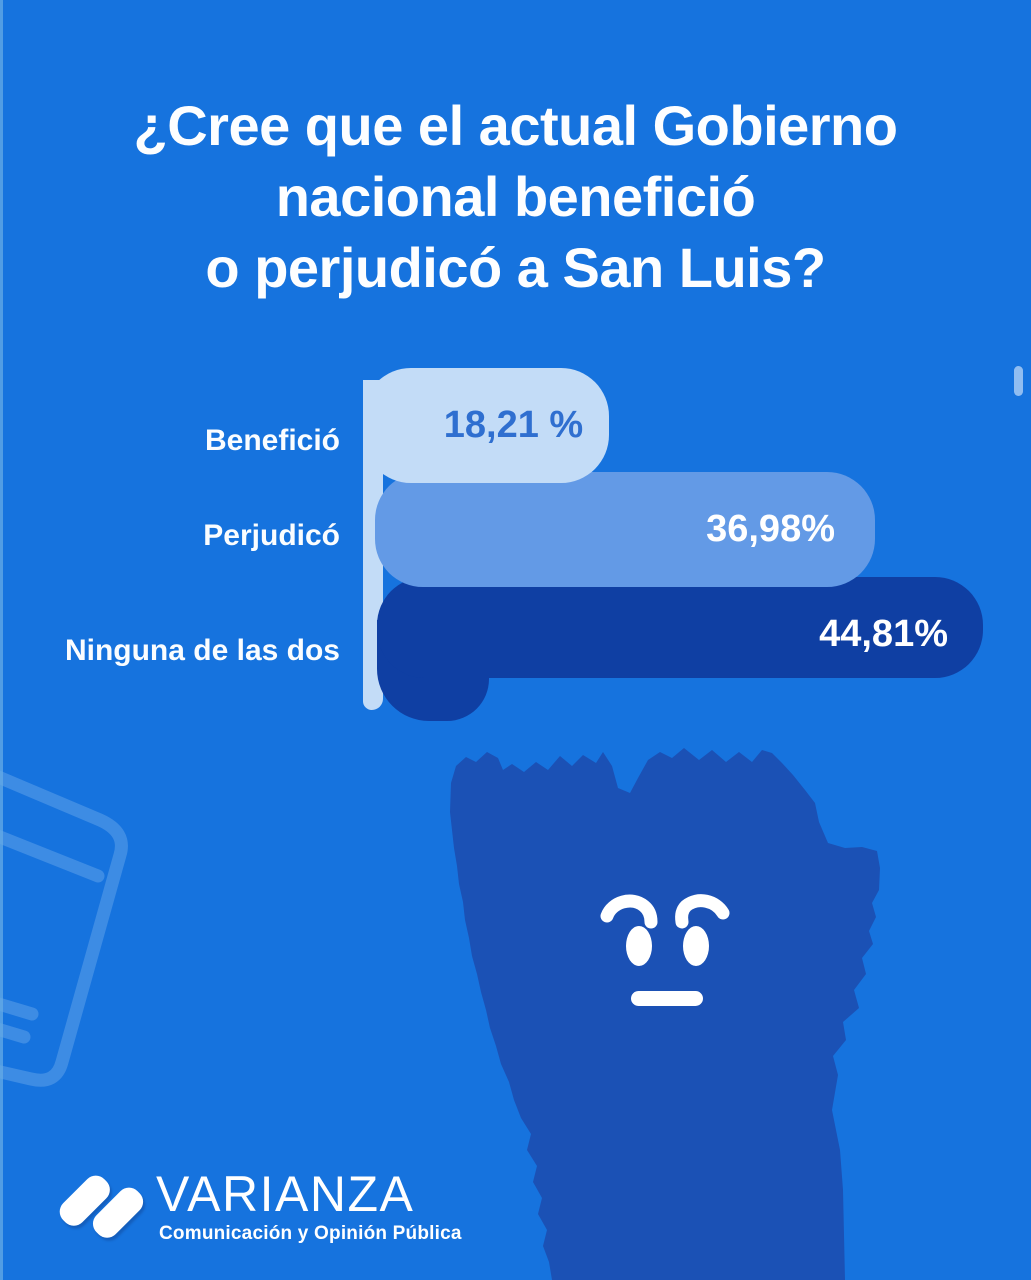 The width and height of the screenshot is (1031, 1280). What do you see at coordinates (770, 529) in the screenshot?
I see `bar-value-perjudico: 36,98%` at bounding box center [770, 529].